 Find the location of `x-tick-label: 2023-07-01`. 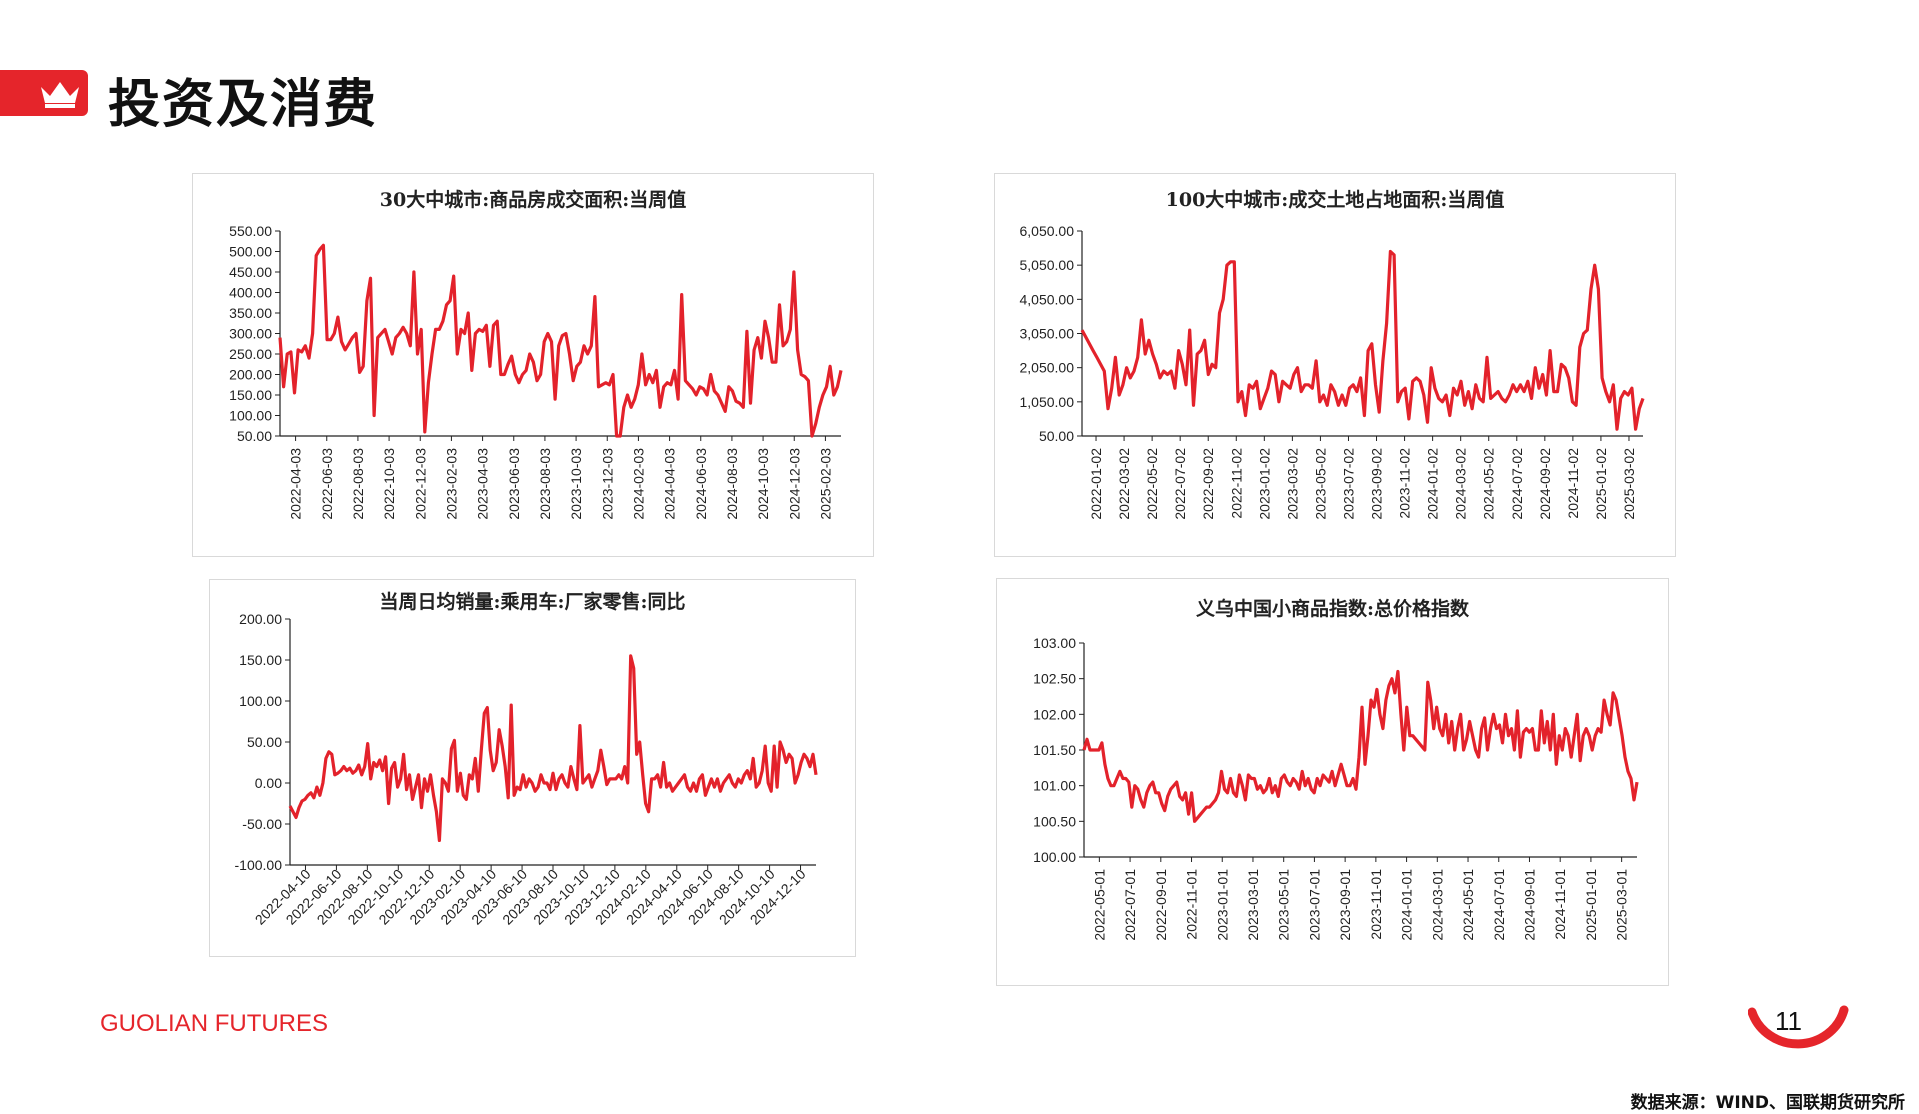

x-tick-label: 2023-07-01 is located at coordinates (1314, 905).